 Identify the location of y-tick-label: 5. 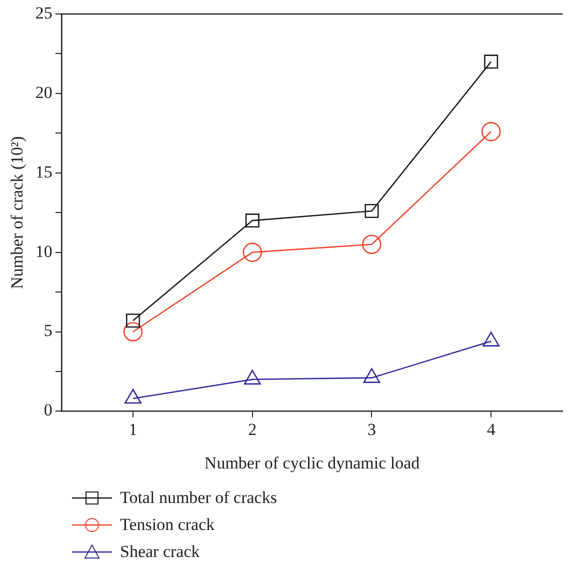
(48, 330).